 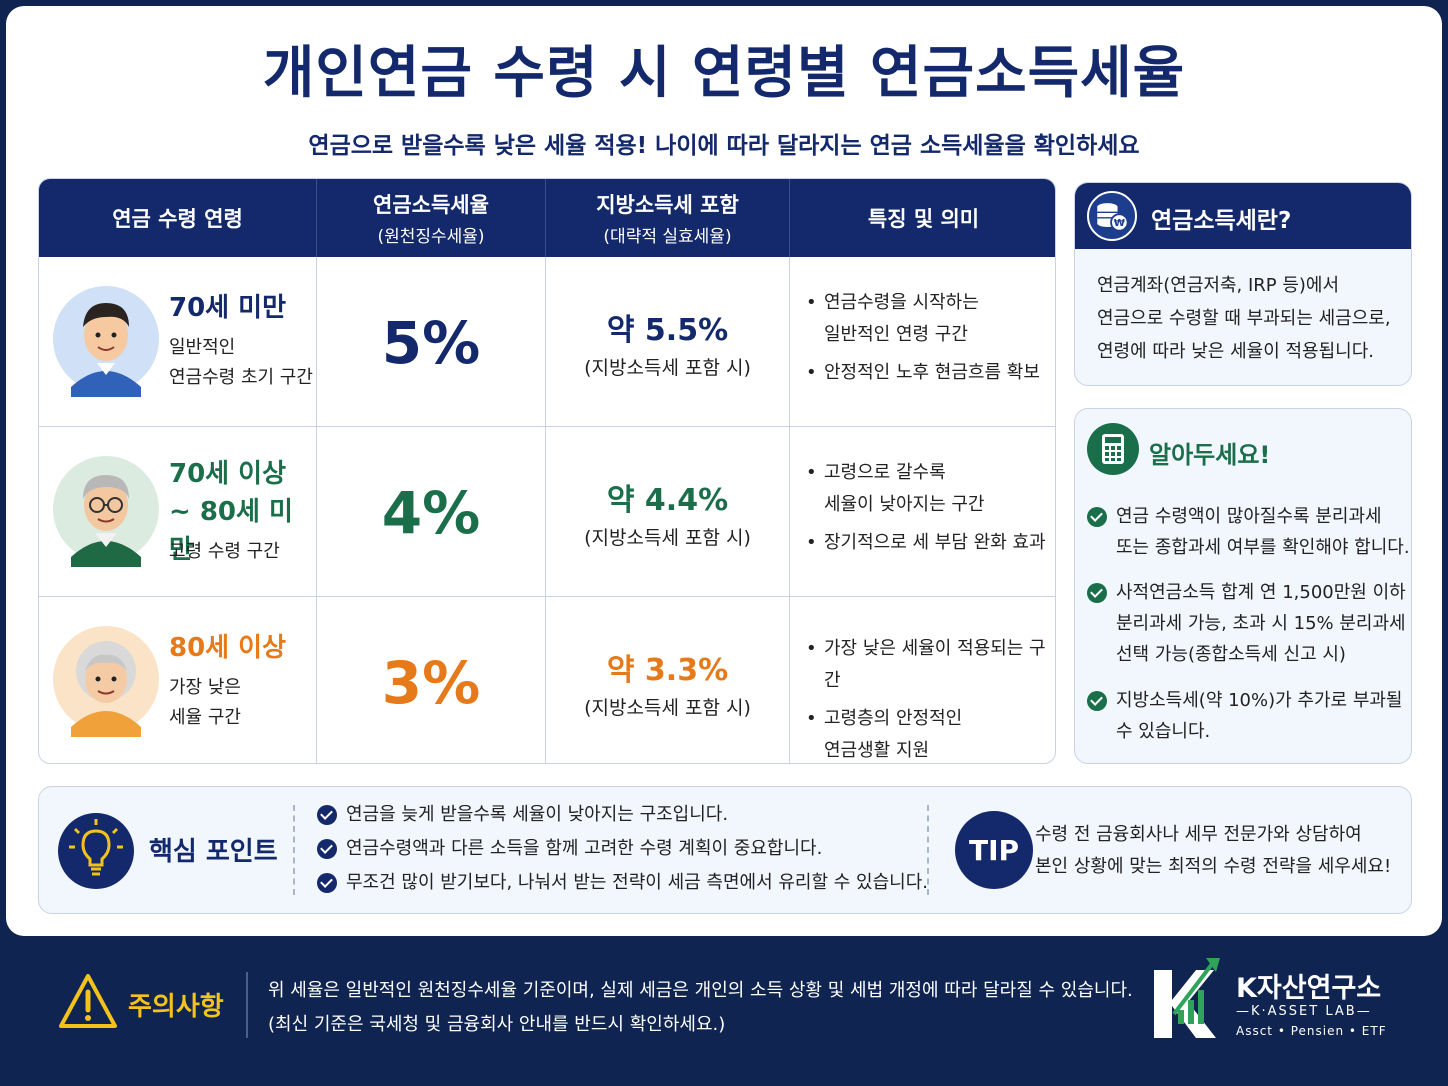 I want to click on warning-title: 주의사항, so click(x=176, y=1007).